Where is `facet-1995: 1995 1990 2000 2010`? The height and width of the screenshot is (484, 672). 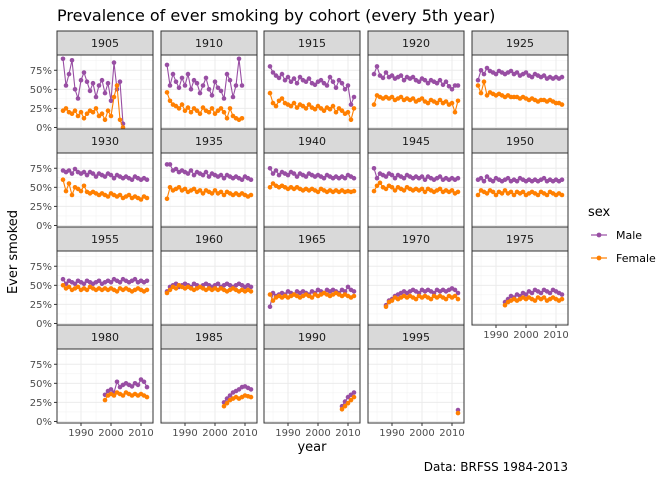
facet-1995: 1995 1990 2000 2010 is located at coordinates (416, 381).